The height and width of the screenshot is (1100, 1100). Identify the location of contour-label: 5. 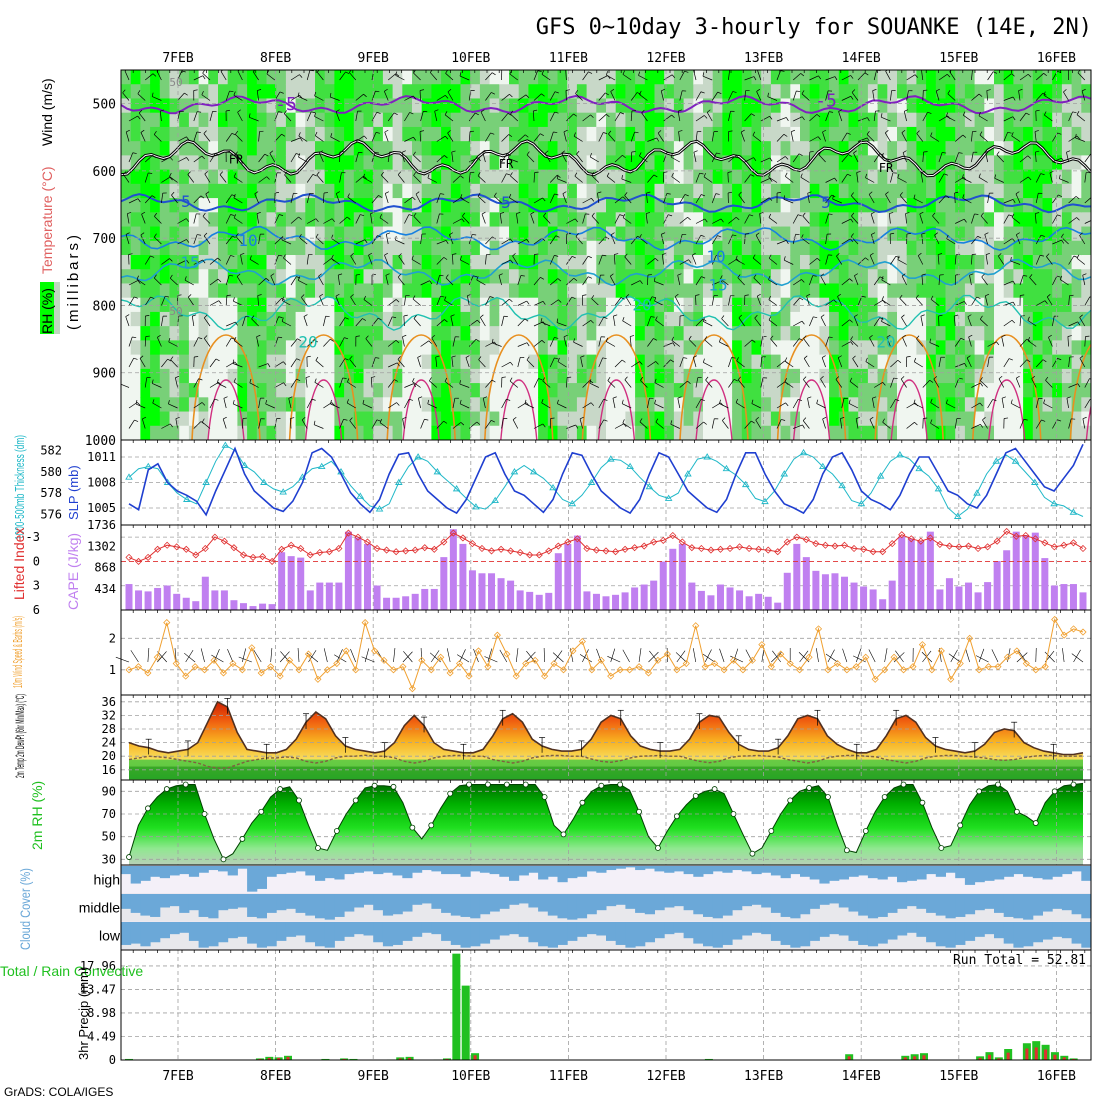
(186, 201).